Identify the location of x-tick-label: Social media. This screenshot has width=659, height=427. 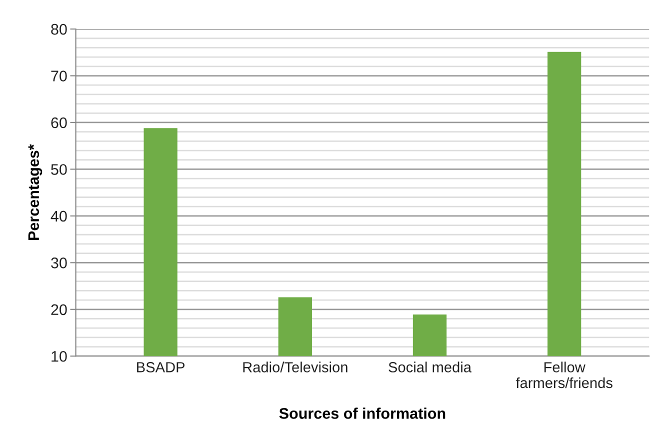
(430, 367).